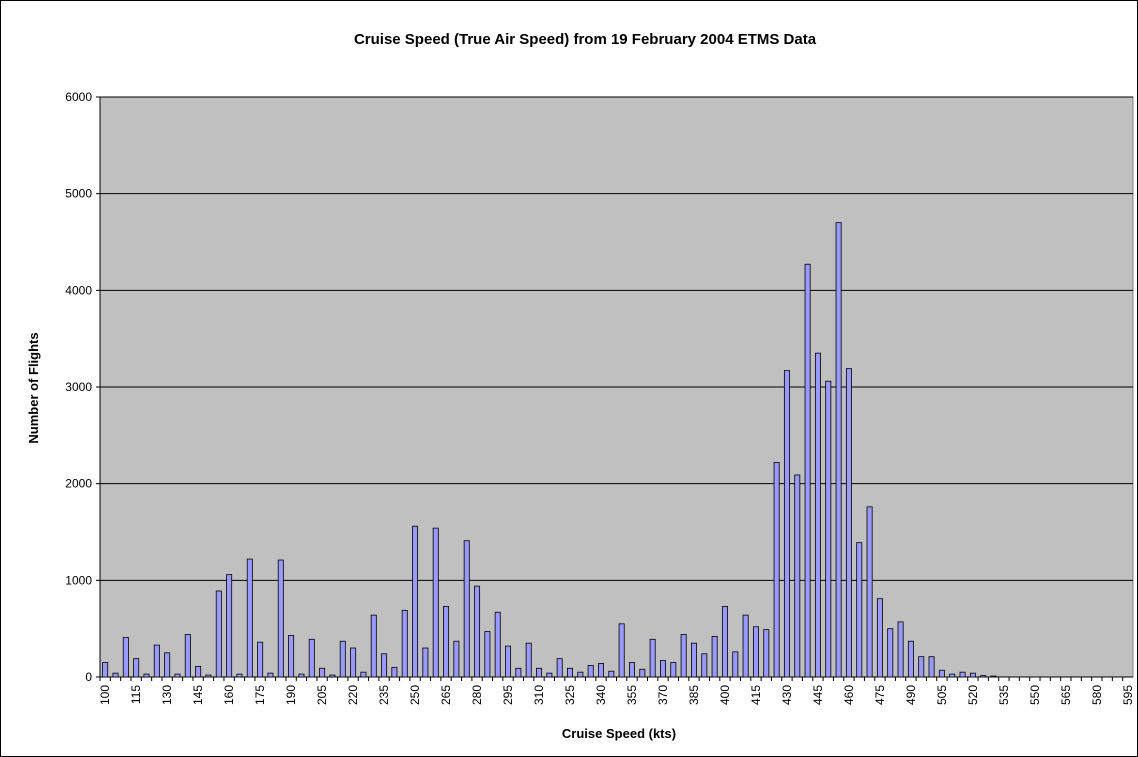  What do you see at coordinates (384, 695) in the screenshot?
I see `x-tick-label: 235` at bounding box center [384, 695].